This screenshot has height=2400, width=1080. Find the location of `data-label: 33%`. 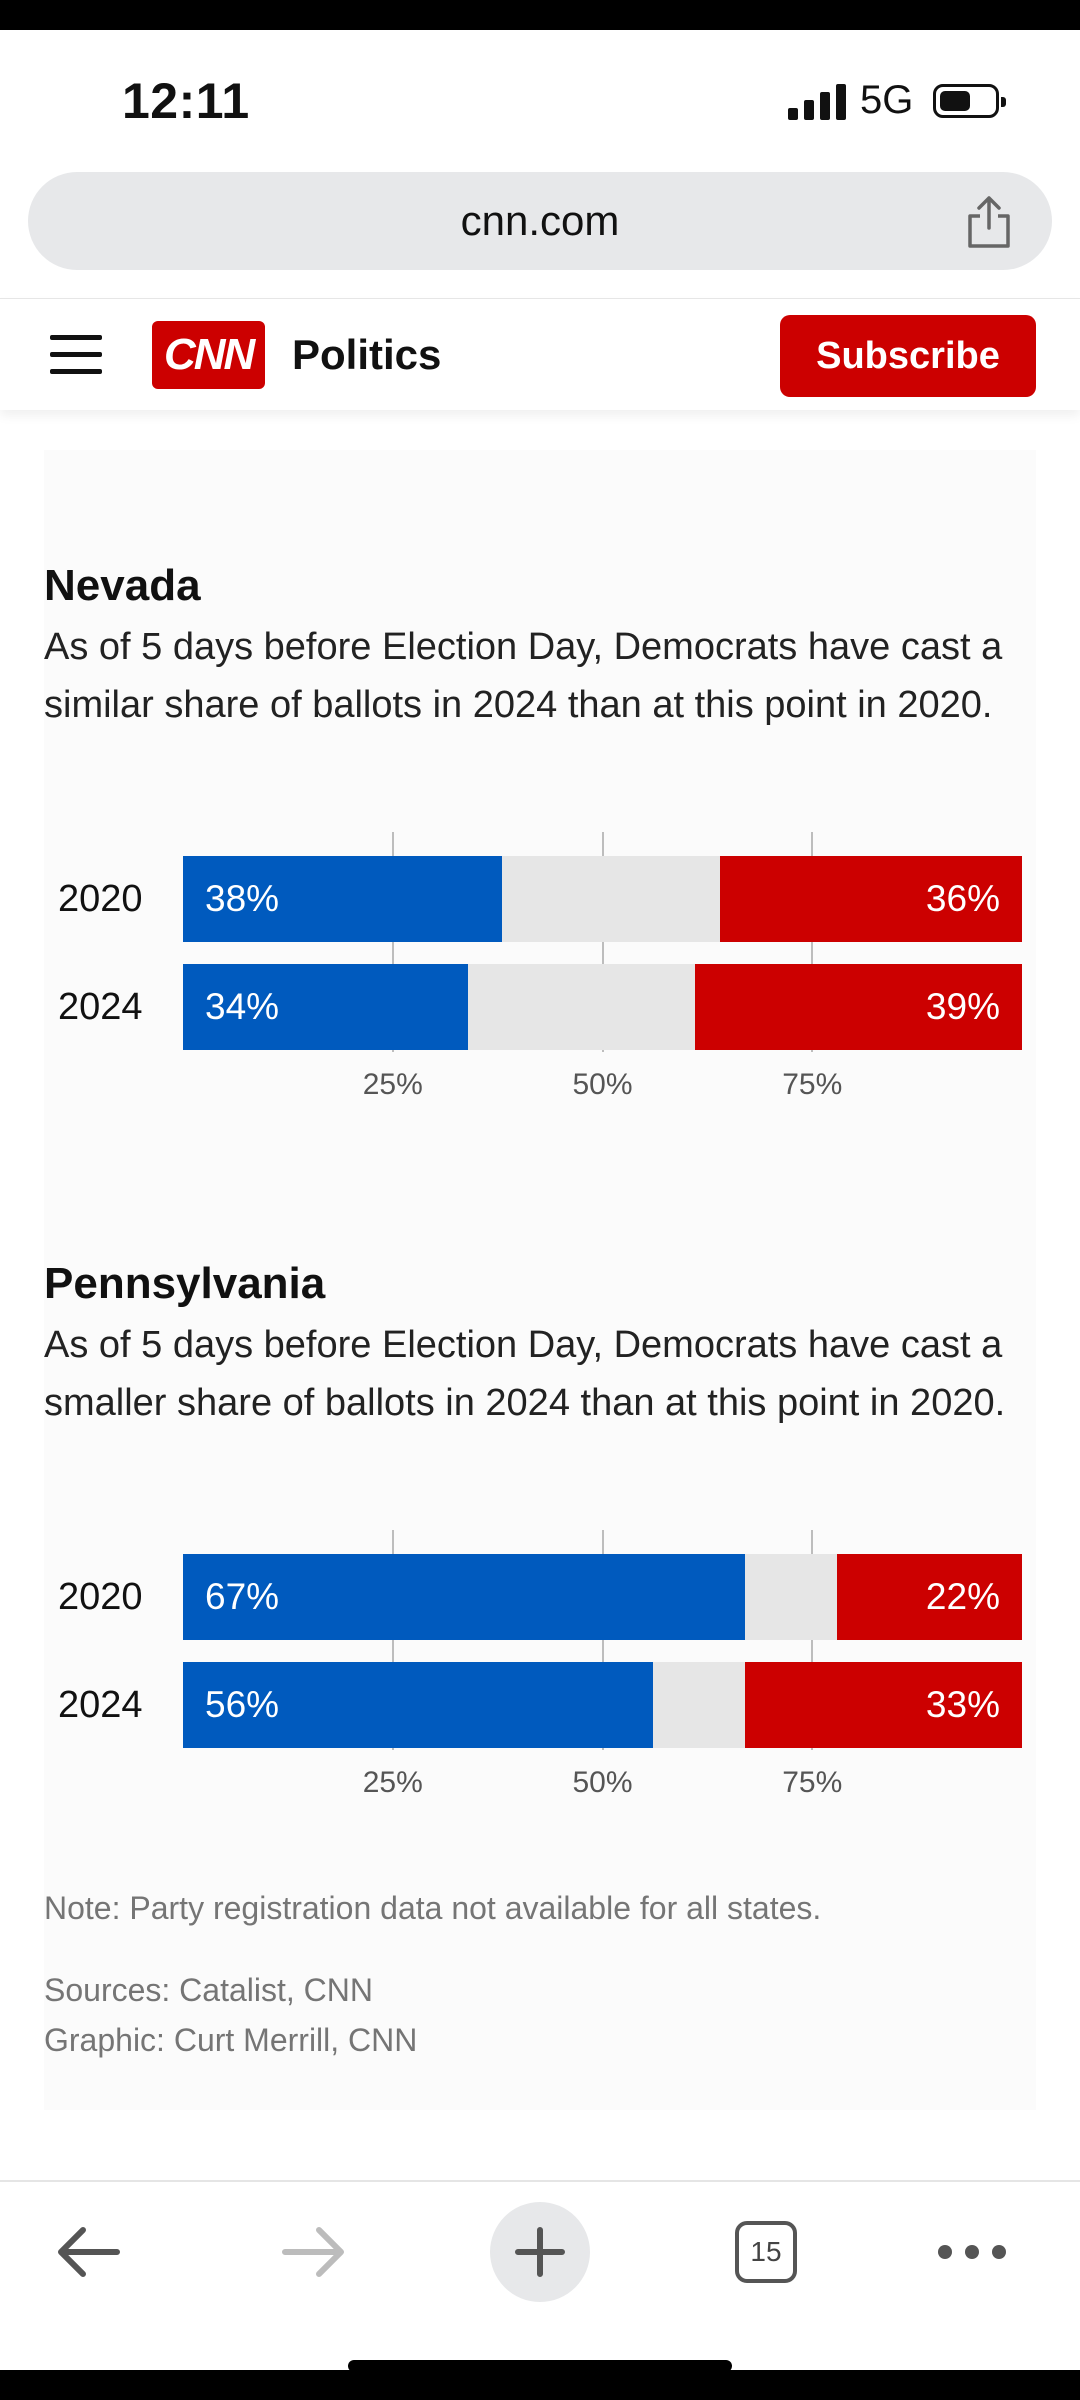

data-label: 33% is located at coordinates (962, 1704).